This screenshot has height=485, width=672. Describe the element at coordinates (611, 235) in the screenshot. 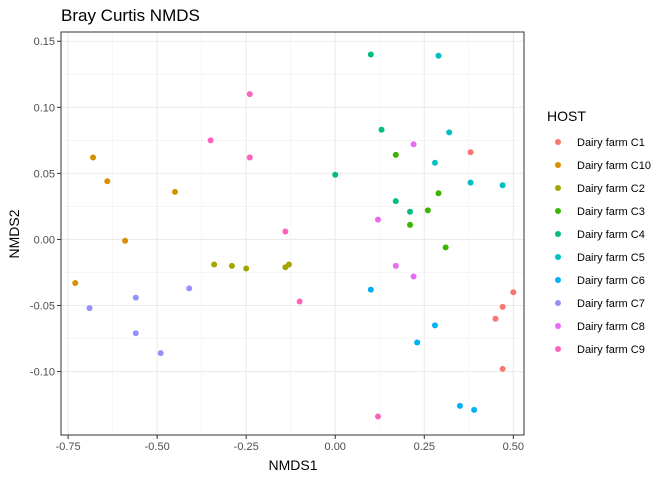

I see `legend-label: Dairy farm C4` at that location.